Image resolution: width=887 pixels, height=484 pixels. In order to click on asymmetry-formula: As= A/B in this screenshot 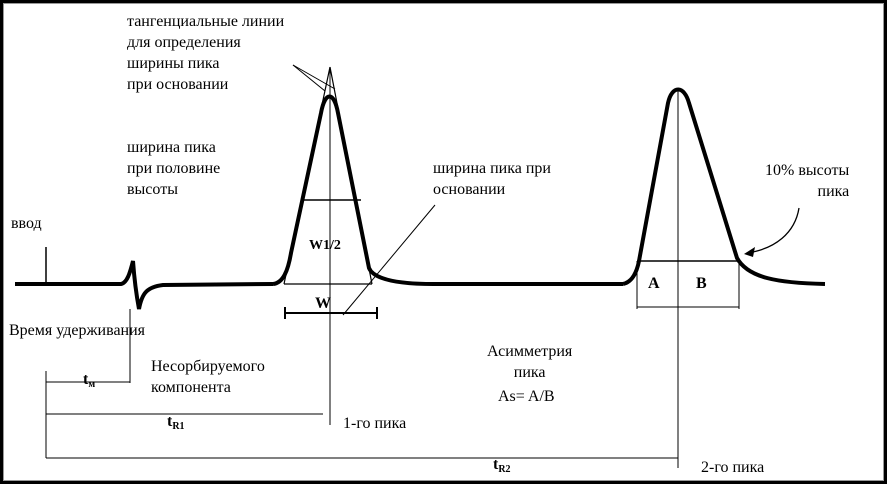, I will do `click(526, 396)`.